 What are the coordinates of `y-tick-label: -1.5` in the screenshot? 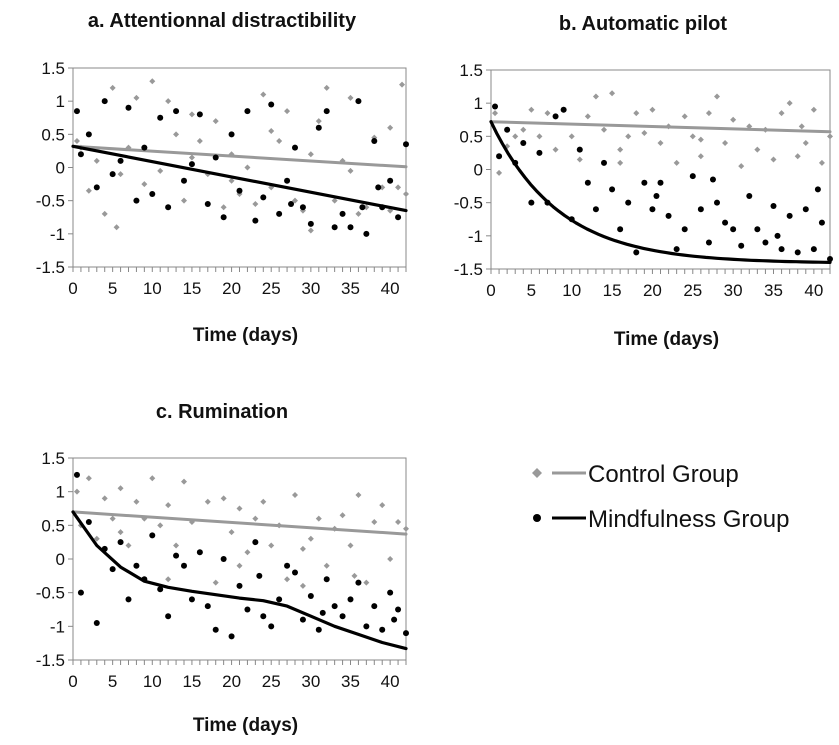 It's located at (50, 660).